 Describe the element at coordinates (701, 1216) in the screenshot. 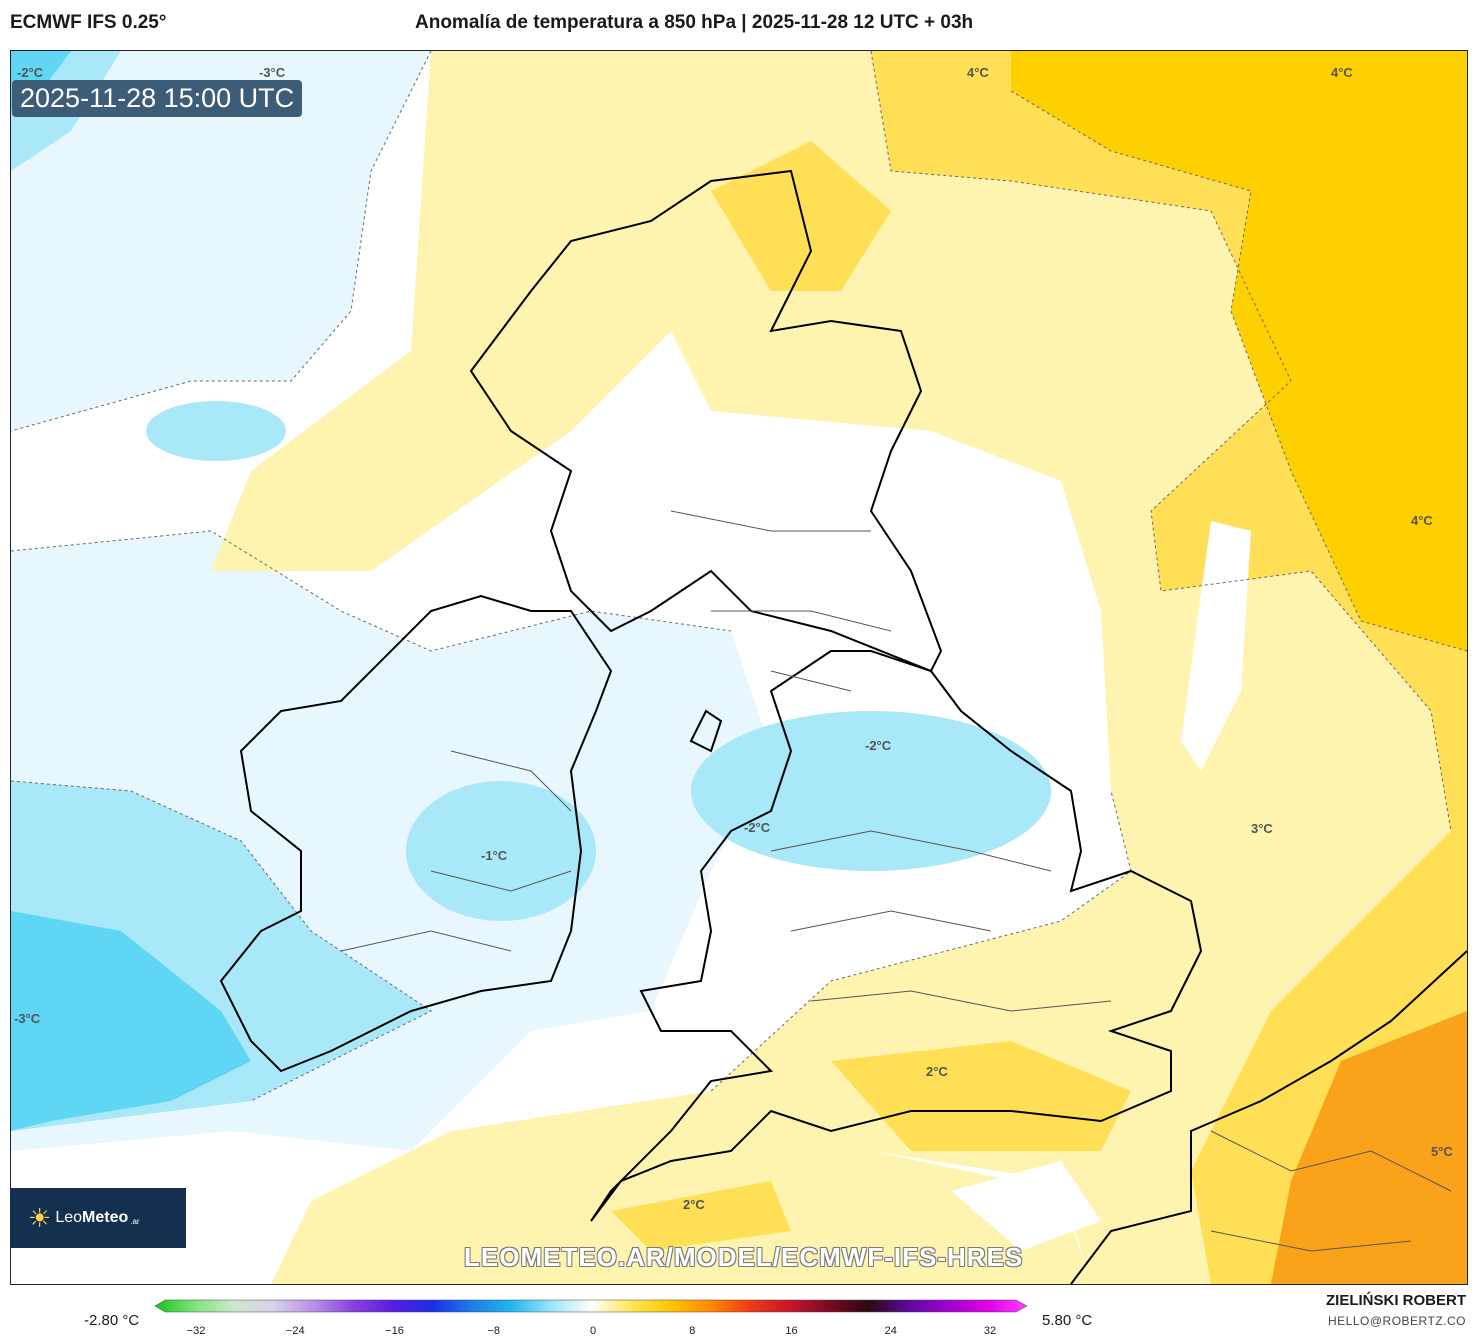

I see `warm-mid-channel` at that location.